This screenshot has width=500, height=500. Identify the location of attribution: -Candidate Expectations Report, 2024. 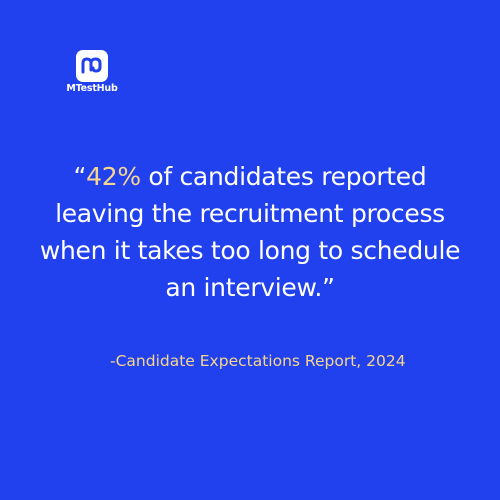
(258, 361).